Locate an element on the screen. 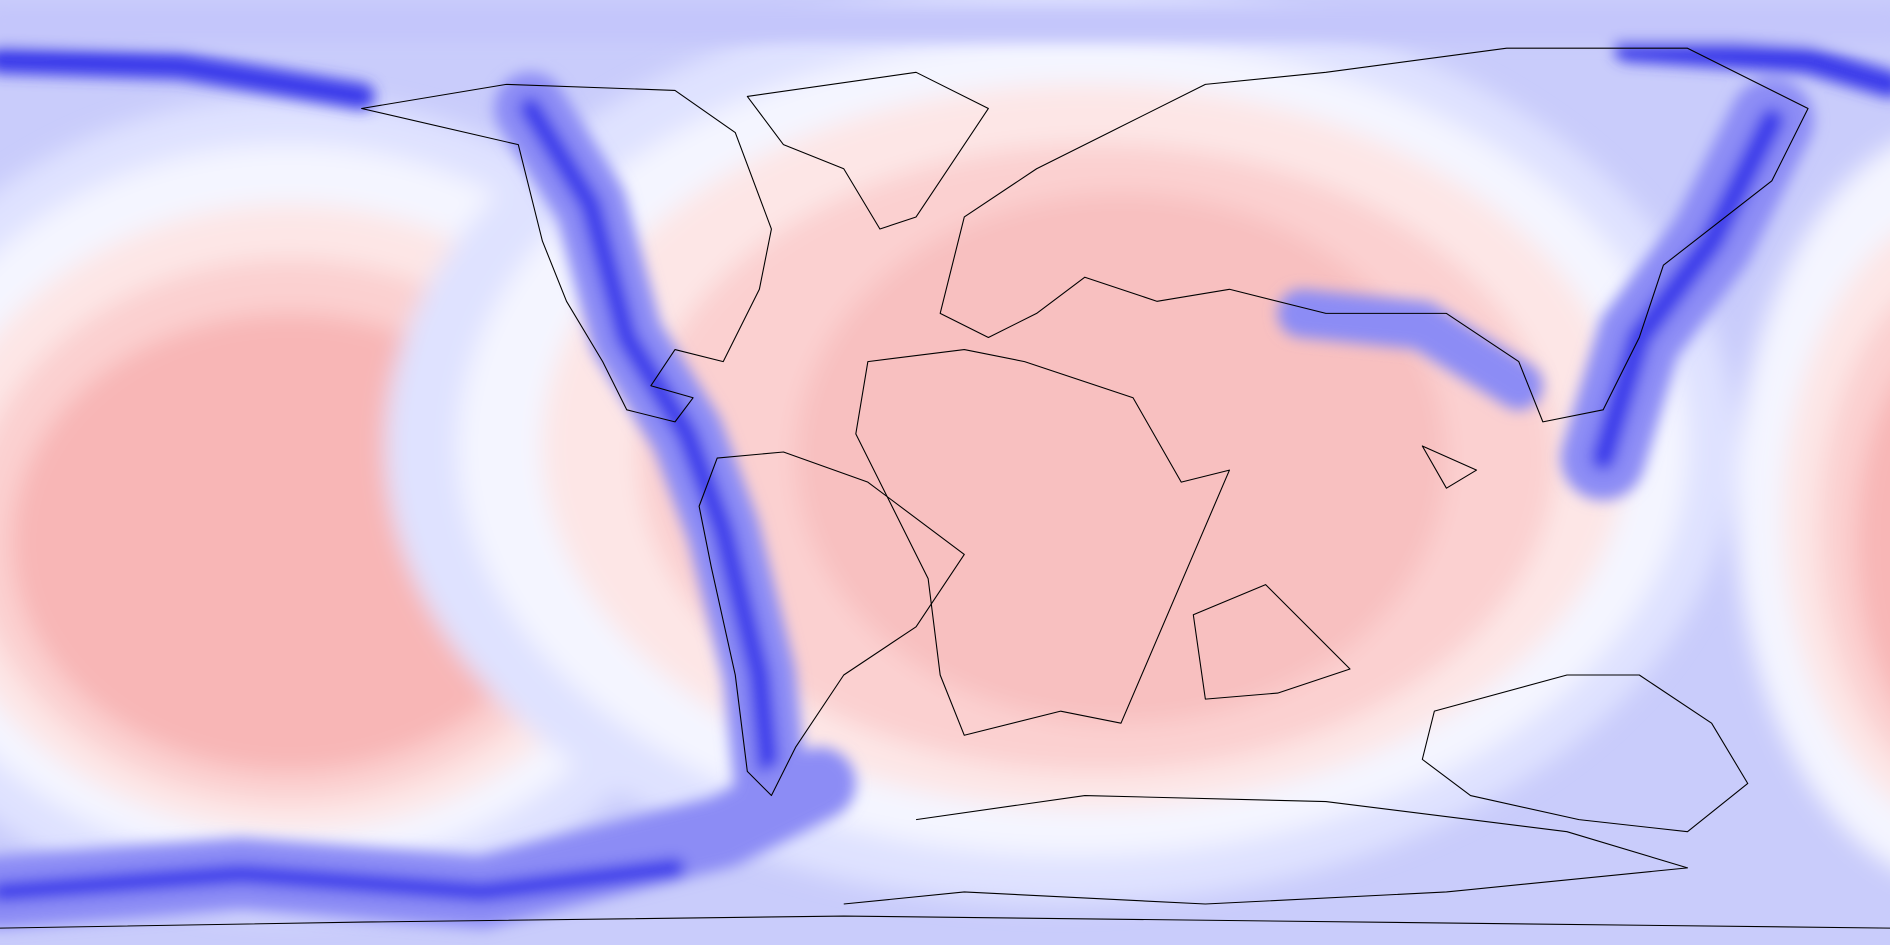 The width and height of the screenshot is (1890, 945). field-warm-shape is located at coordinates (1873, 542).